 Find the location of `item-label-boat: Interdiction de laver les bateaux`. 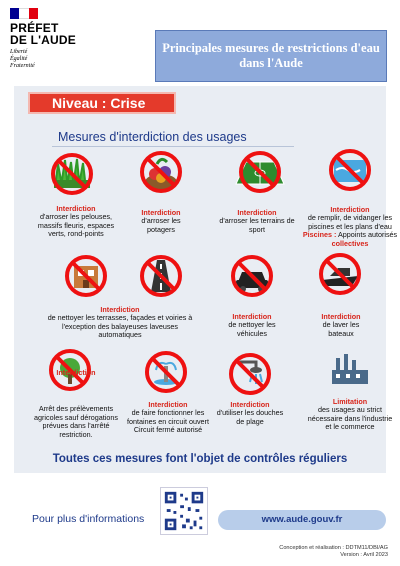

item-label-boat: Interdiction de laver les bateaux is located at coordinates (341, 325).